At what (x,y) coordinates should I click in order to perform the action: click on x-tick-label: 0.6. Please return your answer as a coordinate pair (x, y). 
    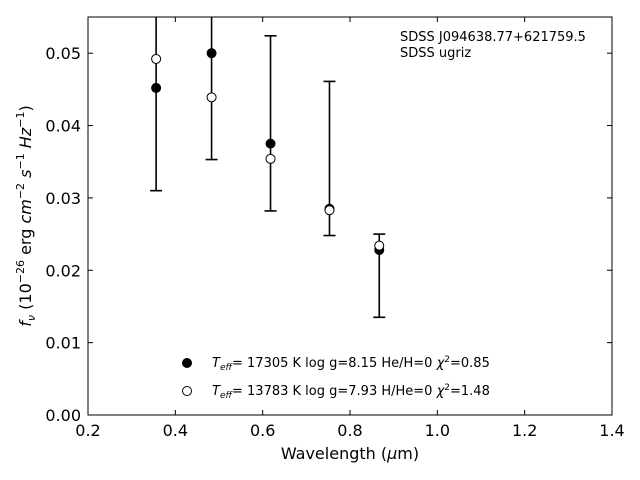
    Looking at the image, I should click on (262, 430).